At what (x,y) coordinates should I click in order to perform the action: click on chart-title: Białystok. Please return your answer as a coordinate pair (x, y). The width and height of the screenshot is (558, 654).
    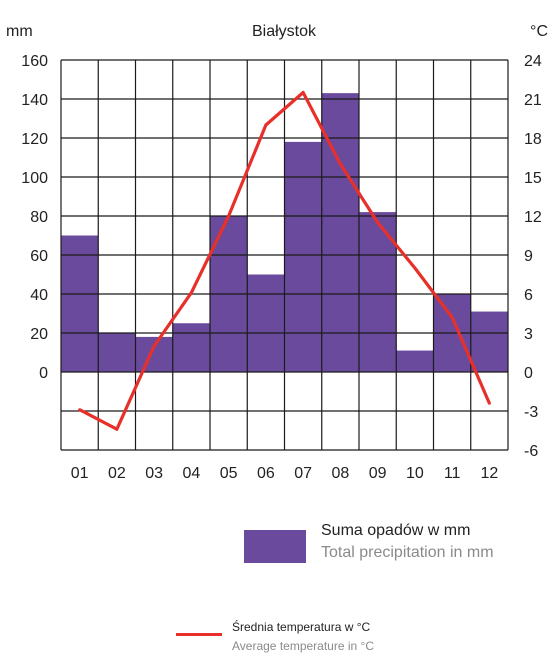
    Looking at the image, I should click on (284, 31).